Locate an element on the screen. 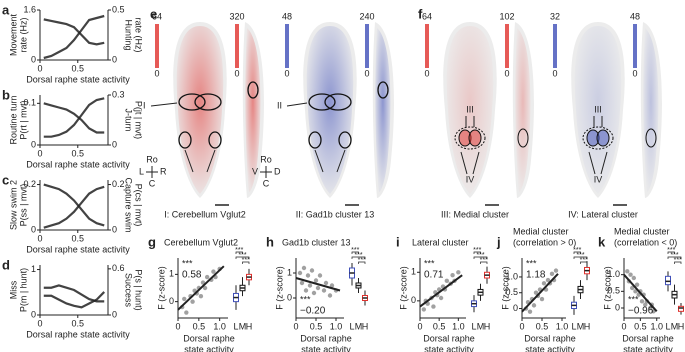 This screenshot has width=685, height=352. panel-letter: k is located at coordinates (602, 241).